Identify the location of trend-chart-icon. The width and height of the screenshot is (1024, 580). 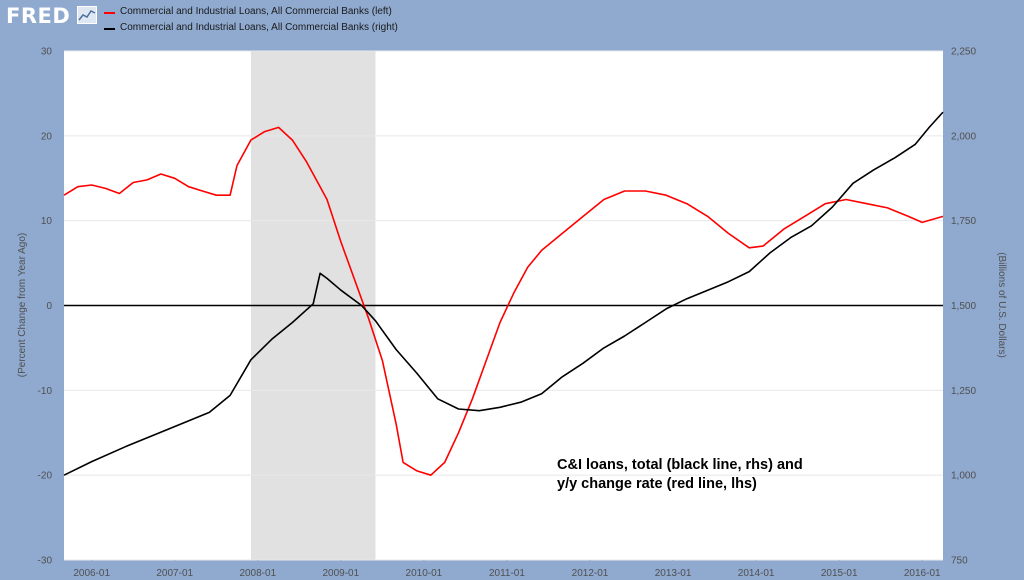
(87, 15).